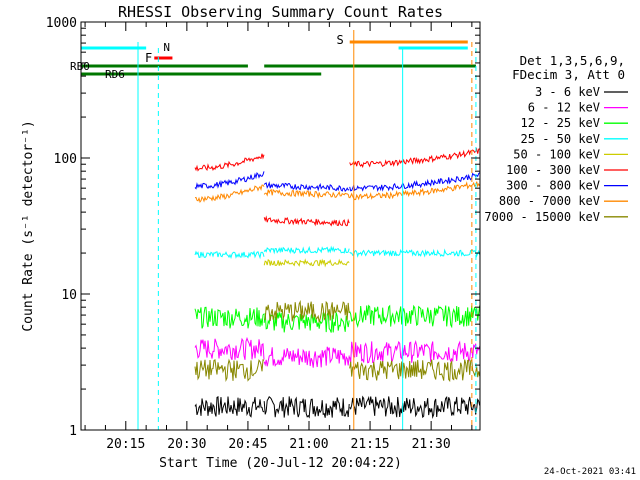 The image size is (640, 480). Describe the element at coordinates (572, 60) in the screenshot. I see `legend-header: Det 1,3,5,6,9,` at that location.